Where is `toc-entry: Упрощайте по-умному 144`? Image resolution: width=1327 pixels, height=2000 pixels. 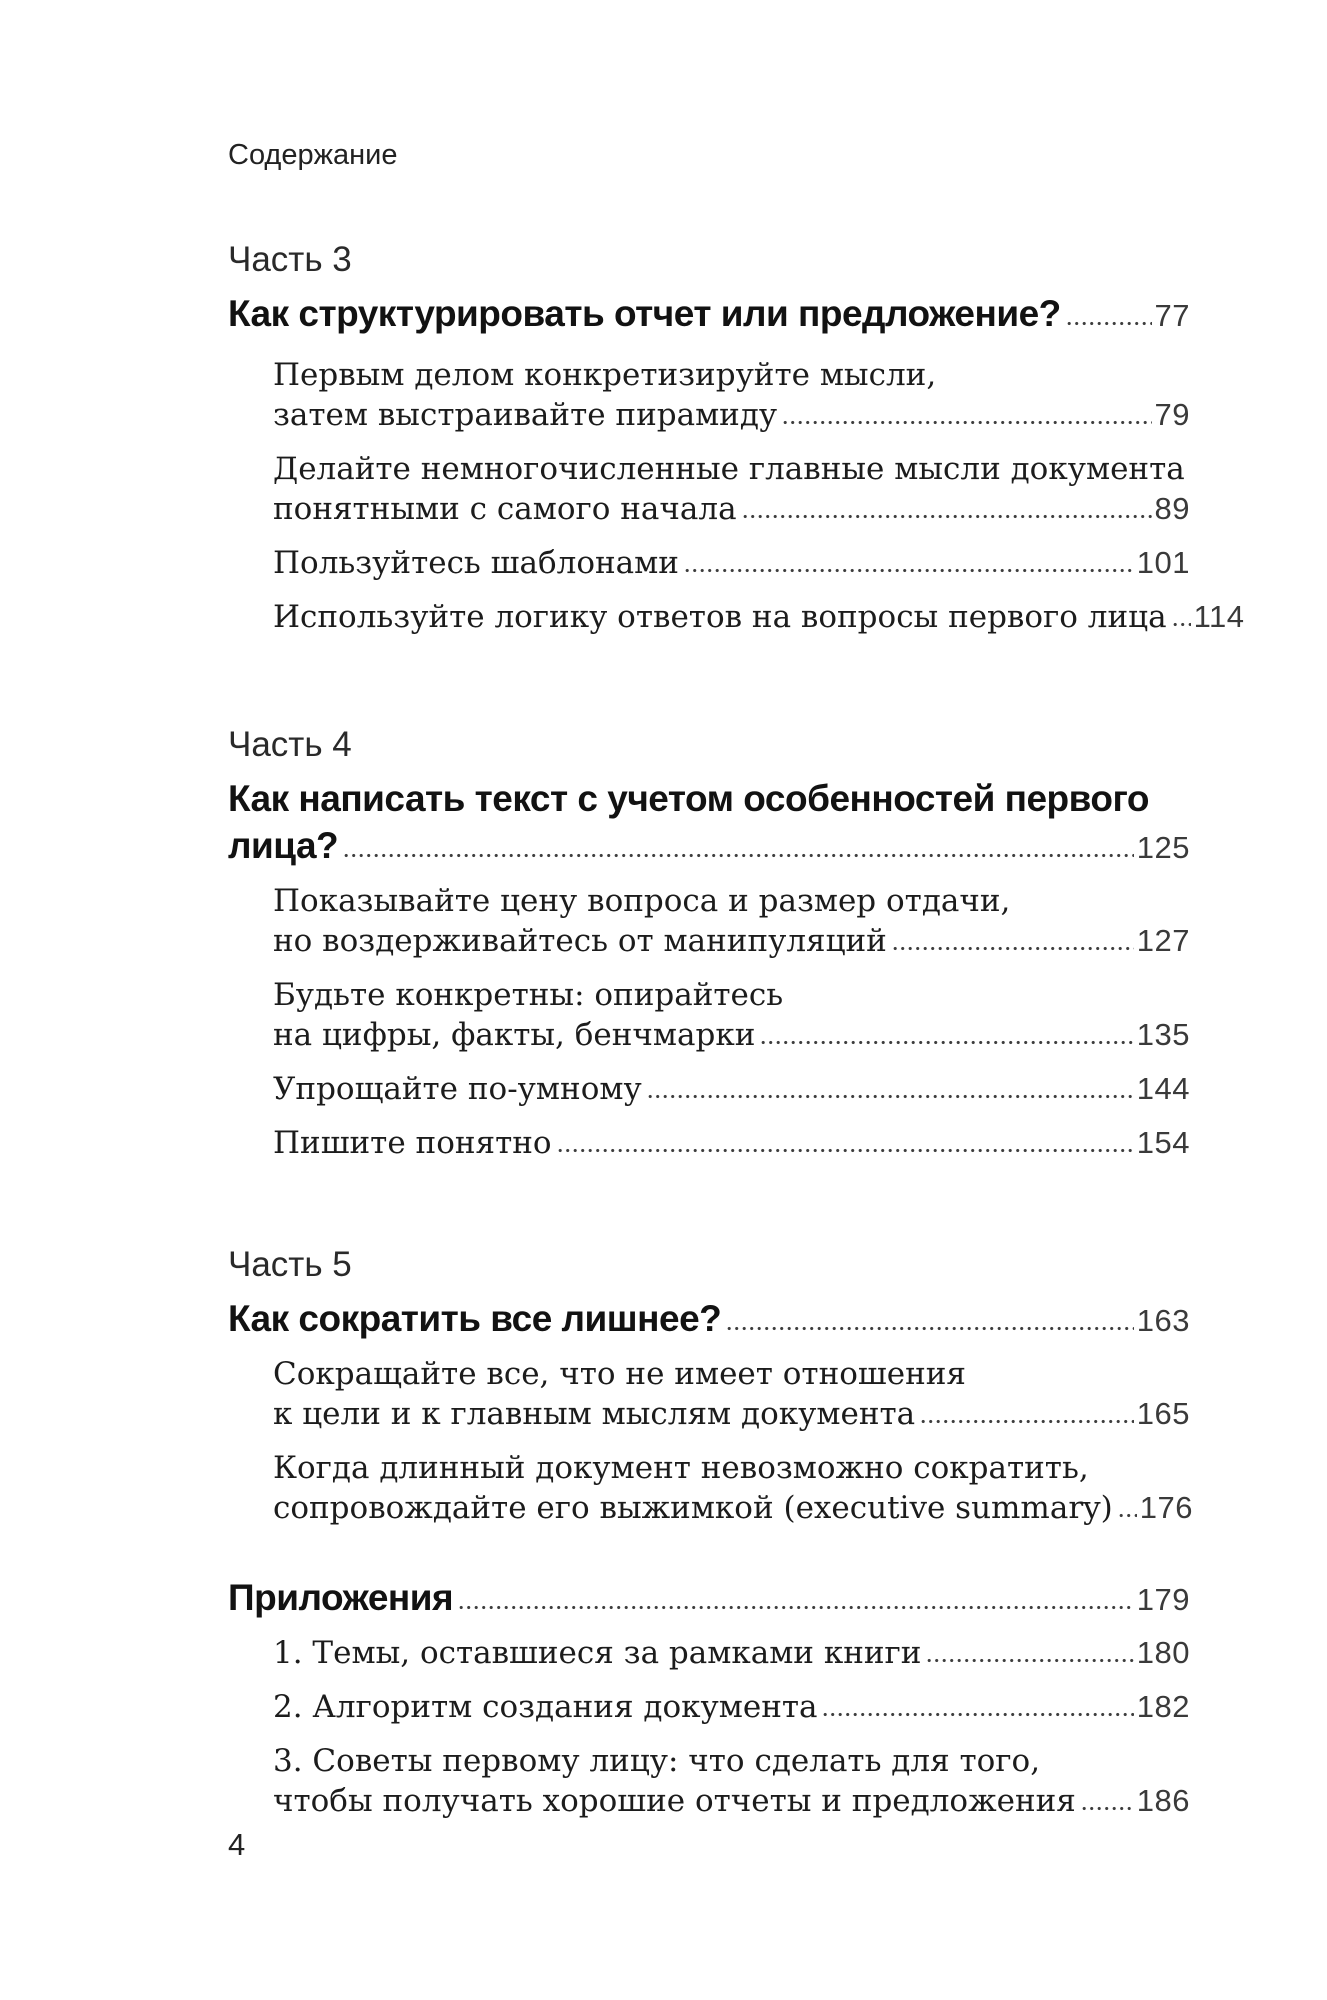
toc-entry: Упрощайте по-умному 144 is located at coordinates (709, 1089).